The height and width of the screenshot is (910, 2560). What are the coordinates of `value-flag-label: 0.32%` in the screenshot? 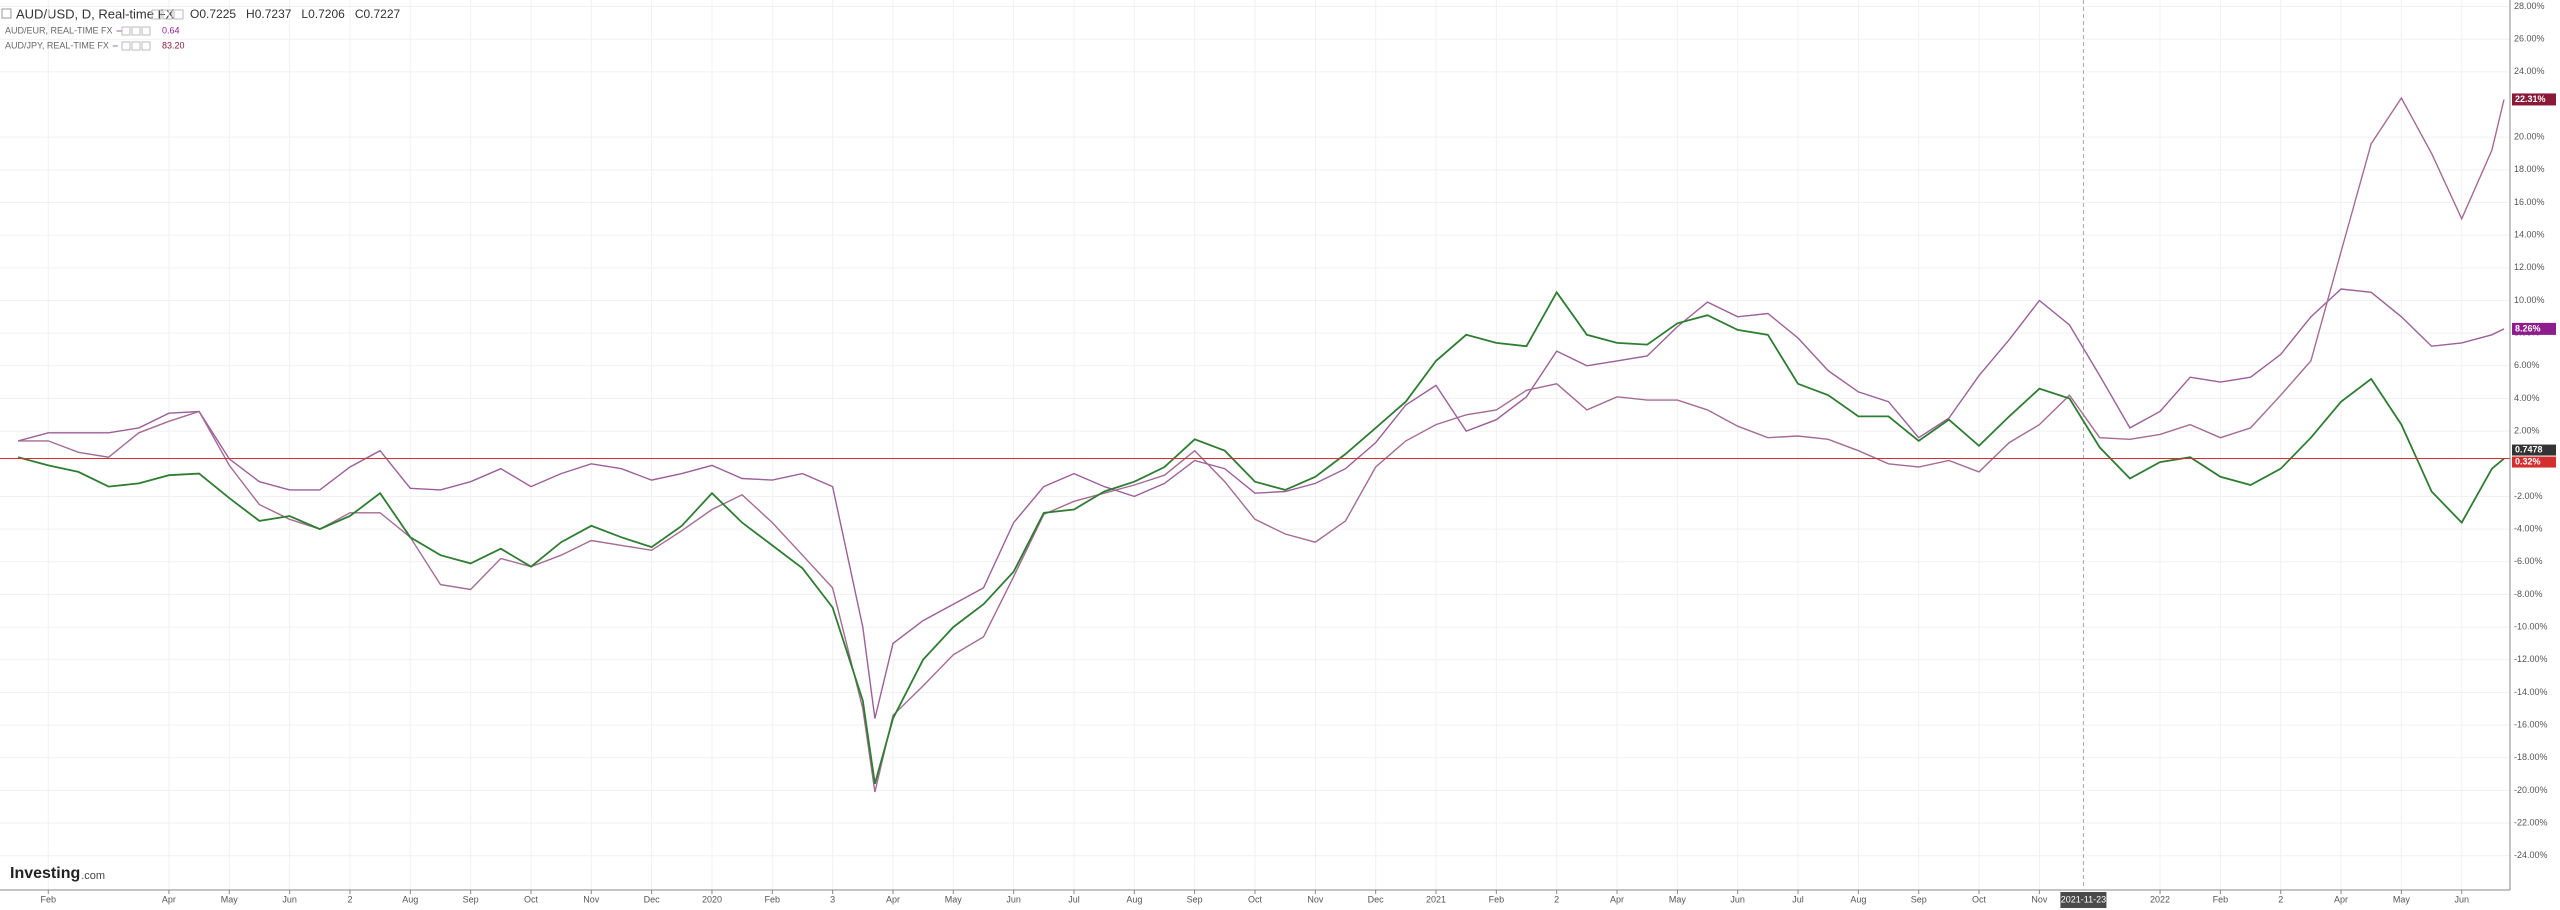 It's located at (2528, 461).